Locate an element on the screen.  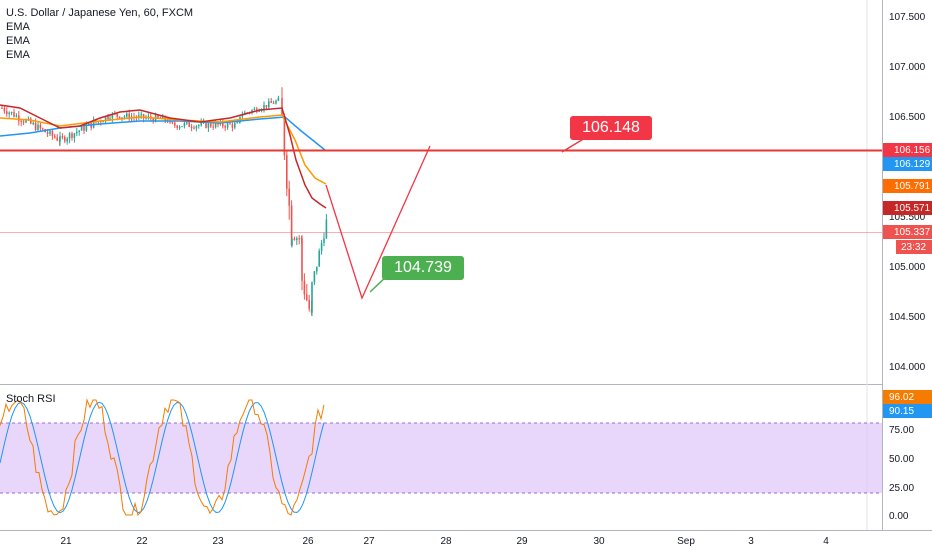
projection-path is located at coordinates (378, 222).